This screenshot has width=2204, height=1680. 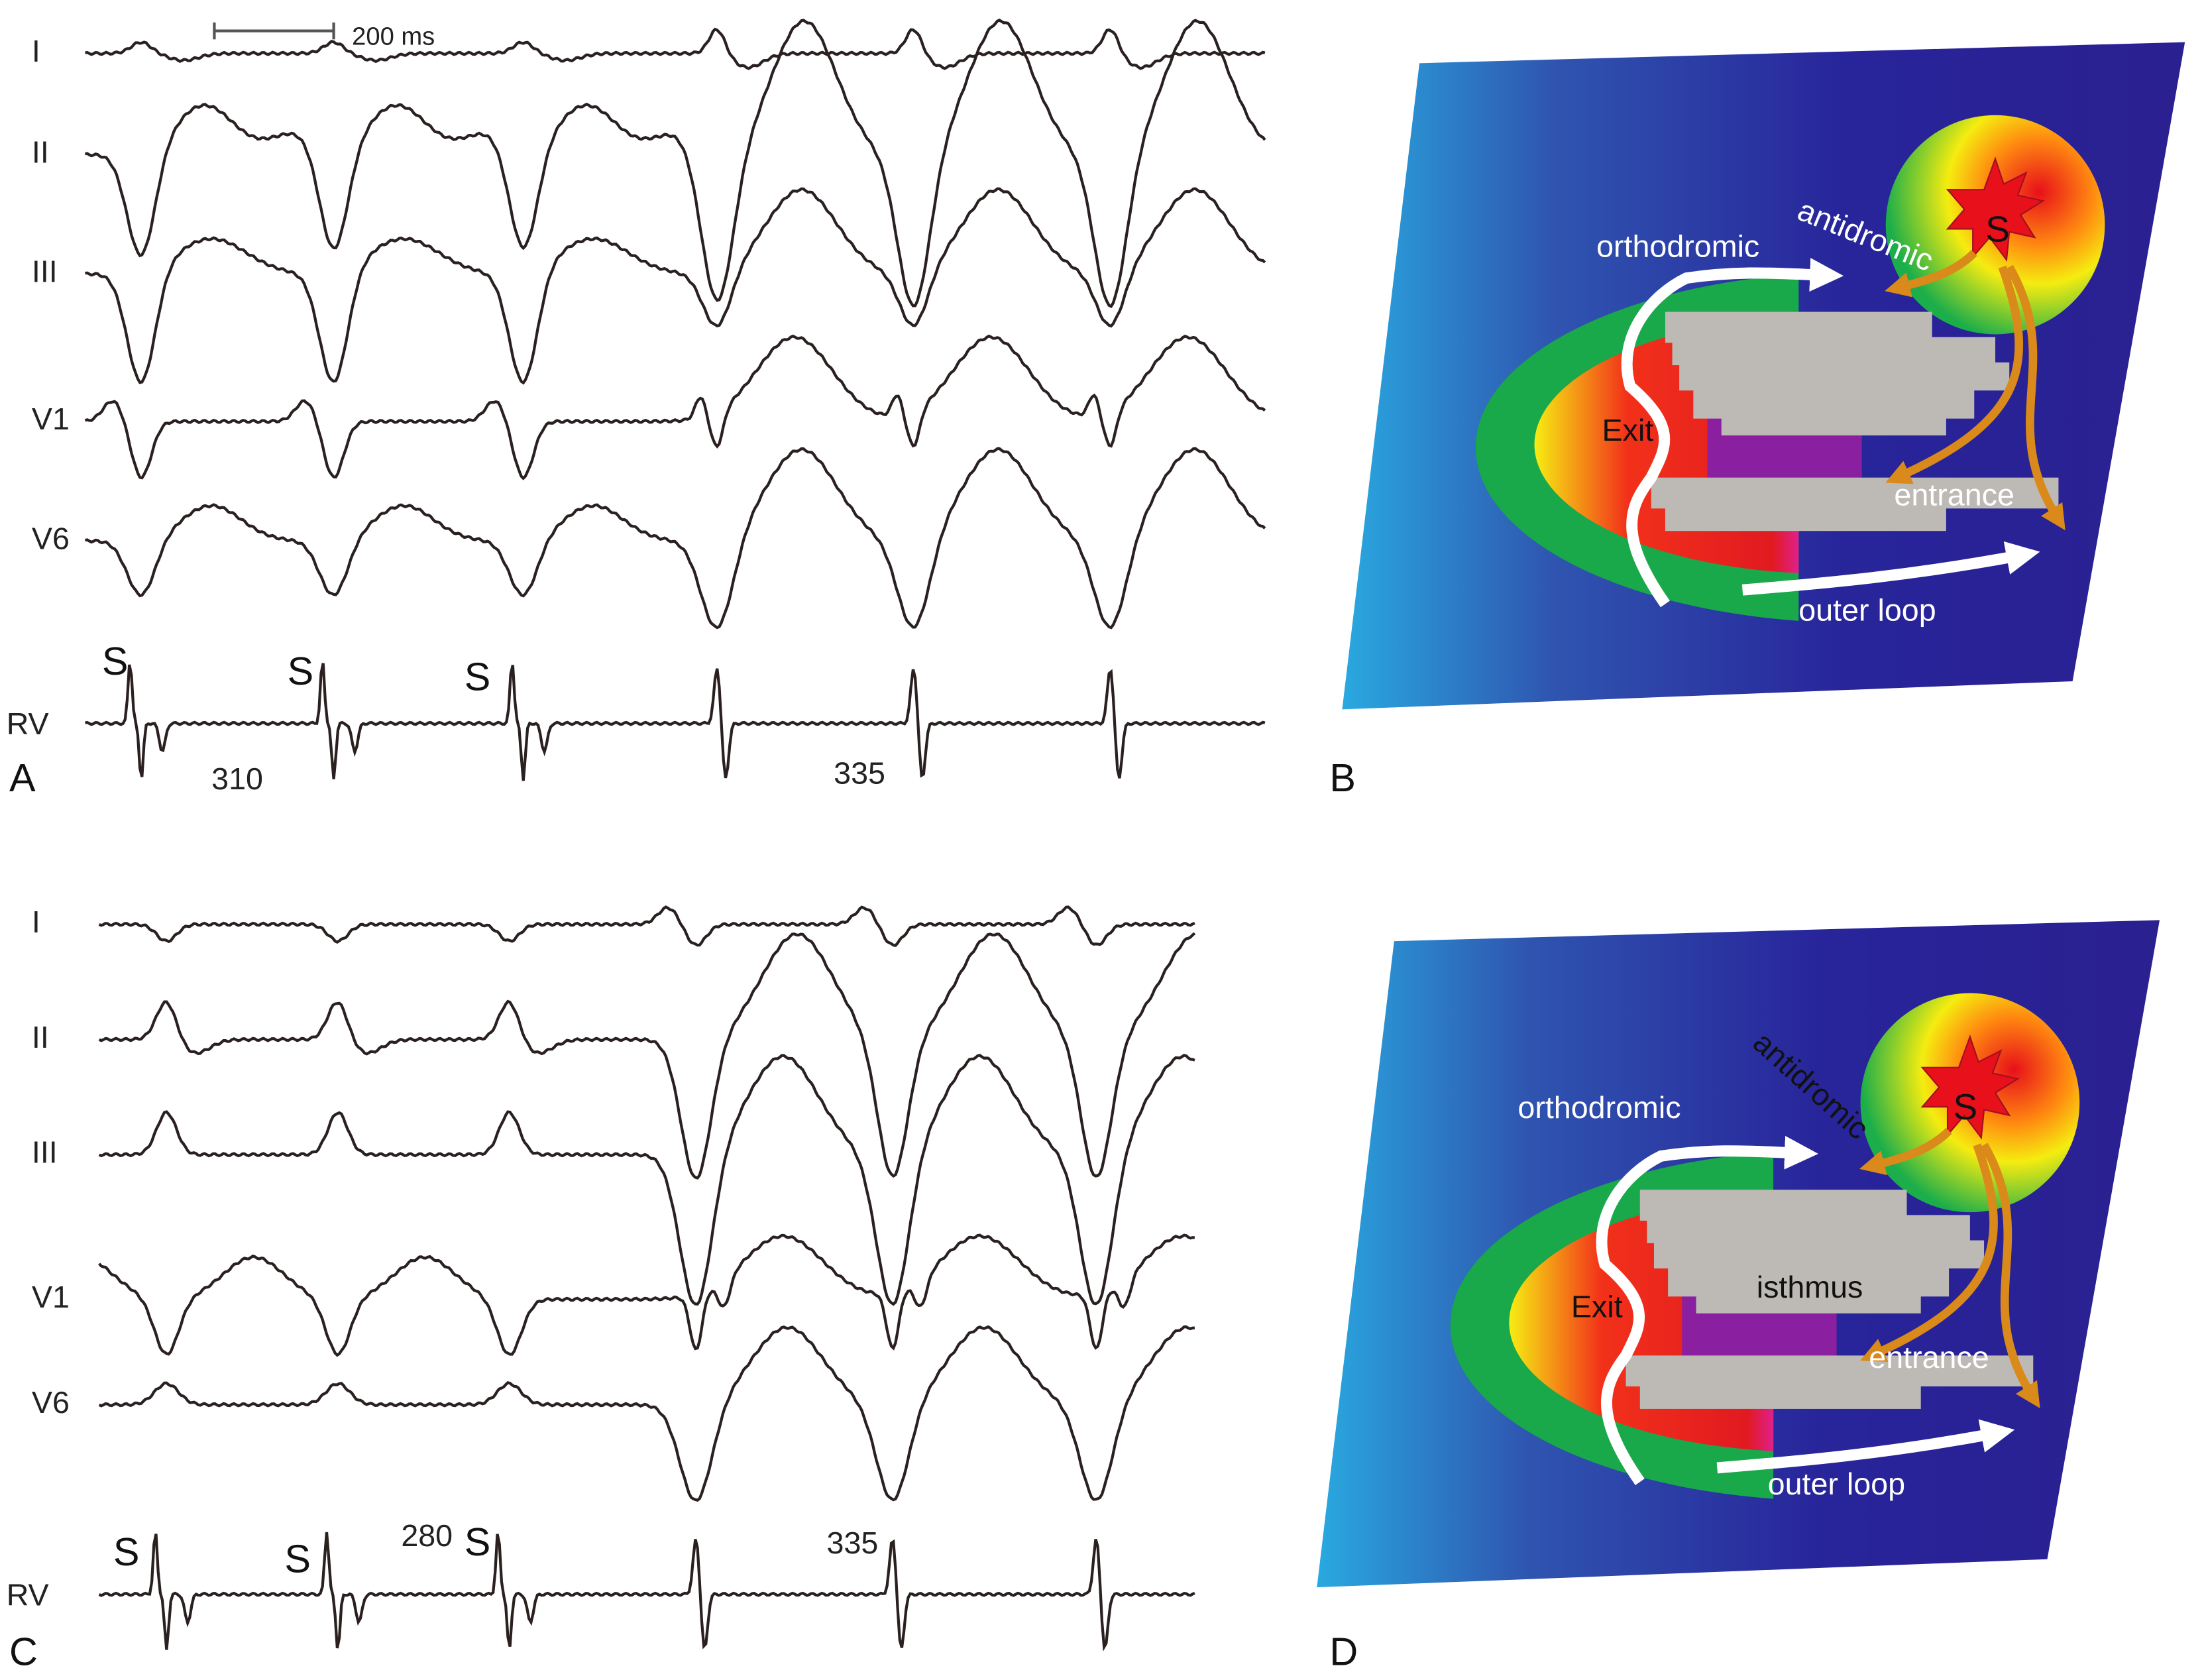 I want to click on interval: 280, so click(x=427, y=1536).